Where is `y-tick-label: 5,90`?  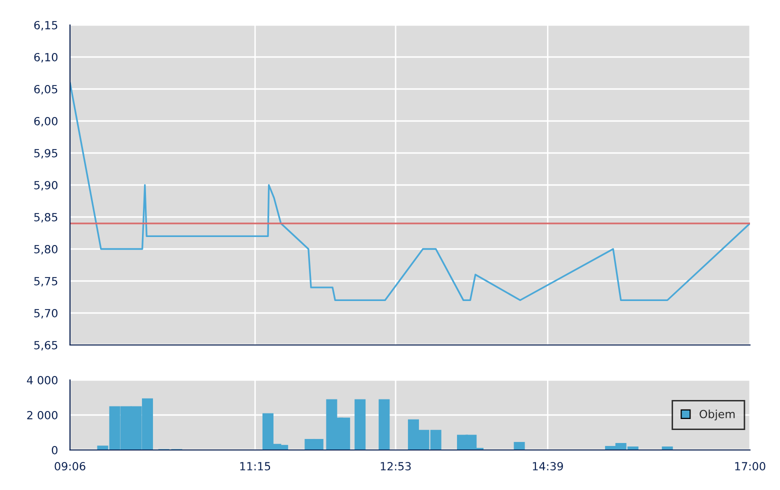 y-tick-label: 5,90 is located at coordinates (46, 185).